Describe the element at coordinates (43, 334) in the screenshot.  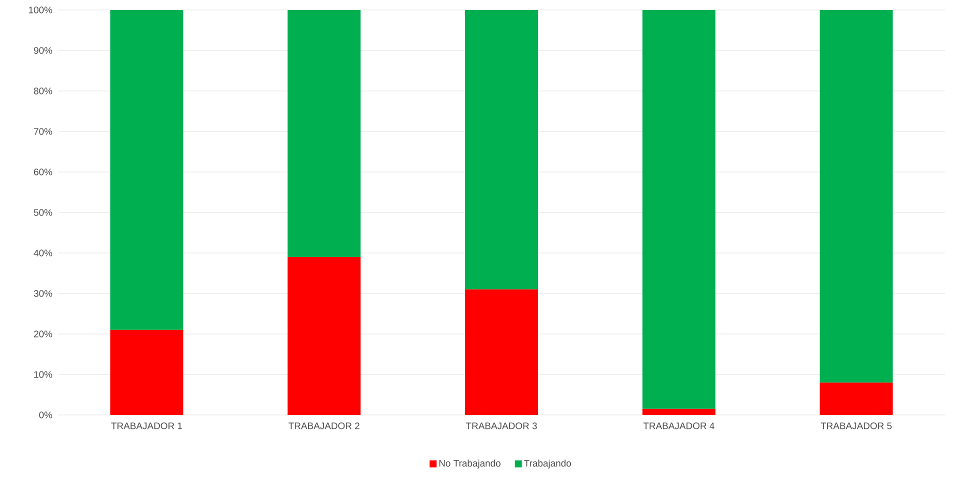
I see `y-tick-label: 20%` at that location.